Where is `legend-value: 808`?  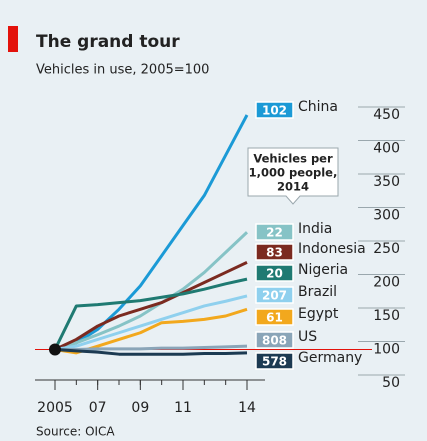
legend-value: 808 is located at coordinates (274, 341).